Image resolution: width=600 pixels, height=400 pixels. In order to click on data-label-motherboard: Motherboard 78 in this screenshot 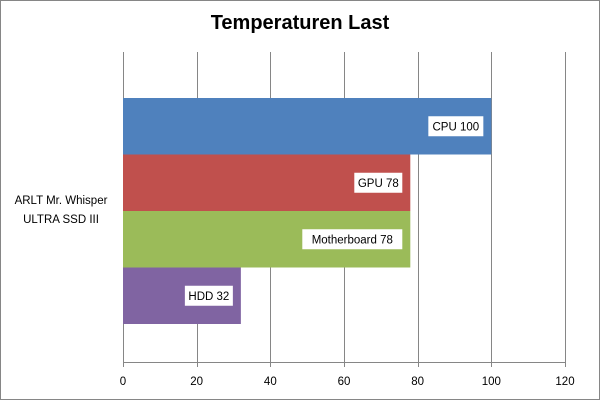, I will do `click(352, 240)`.